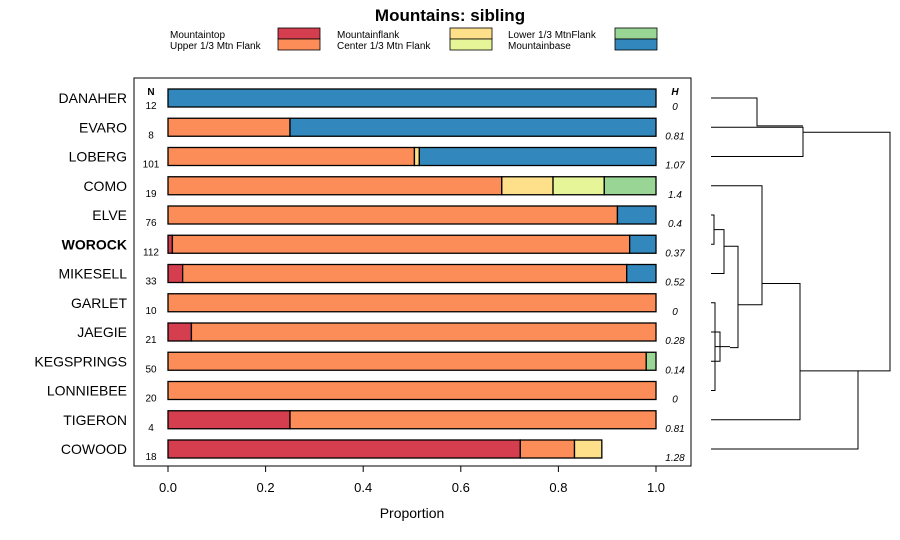 This screenshot has width=900, height=540. I want to click on chart-title: Mountains: sibling, so click(450, 15).